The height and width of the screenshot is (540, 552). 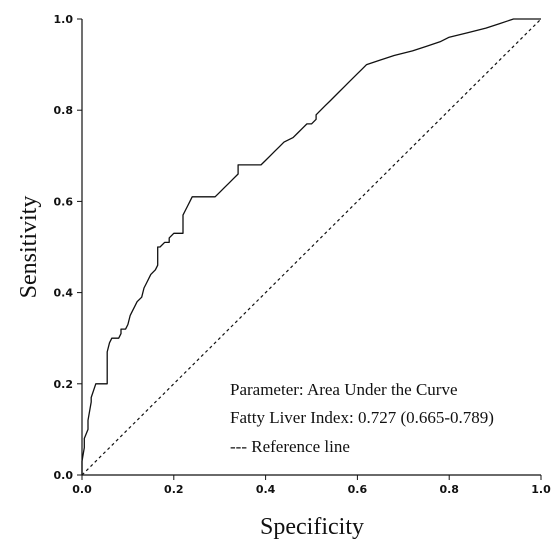 I want to click on annotation-reference-line: --- Reference line, so click(x=290, y=446).